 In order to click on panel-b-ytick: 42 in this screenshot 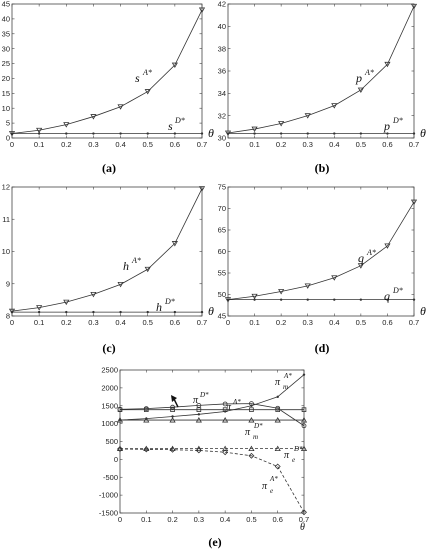, I will do `click(222, 4)`.